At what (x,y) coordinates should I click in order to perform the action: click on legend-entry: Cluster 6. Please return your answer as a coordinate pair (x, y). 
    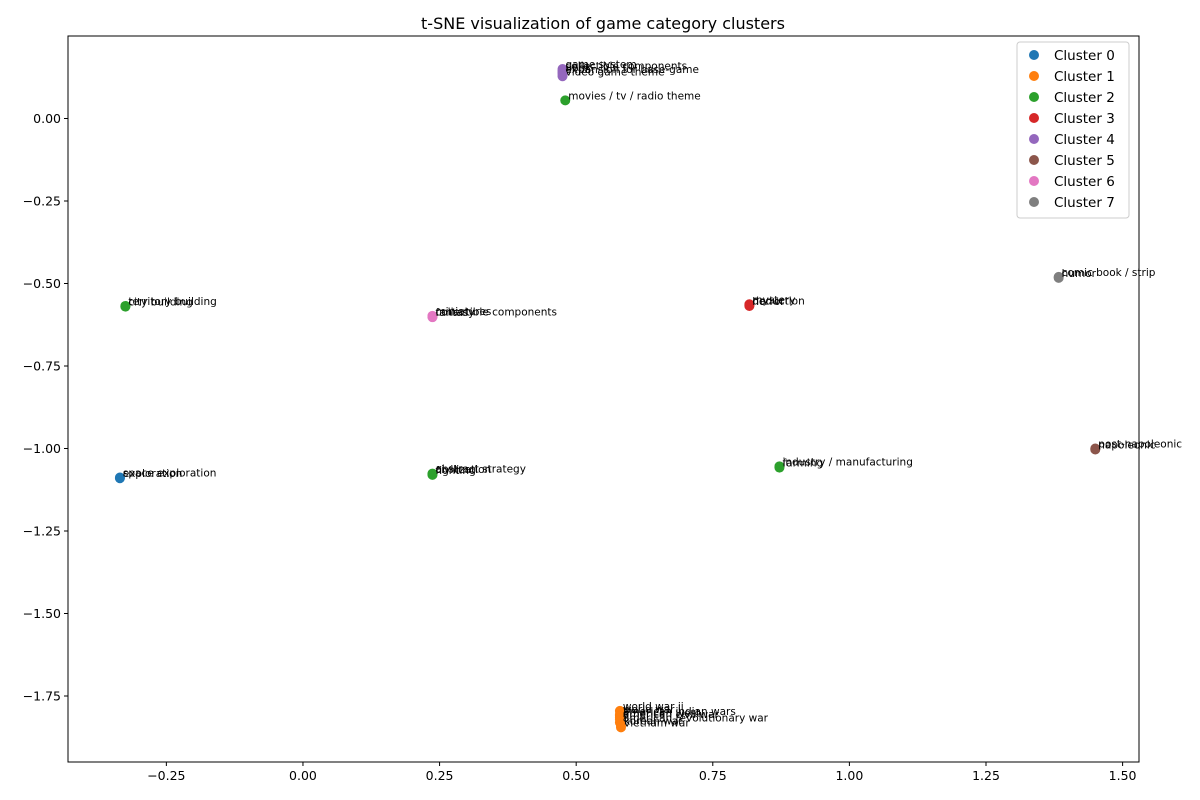
    Looking at the image, I should click on (1084, 182).